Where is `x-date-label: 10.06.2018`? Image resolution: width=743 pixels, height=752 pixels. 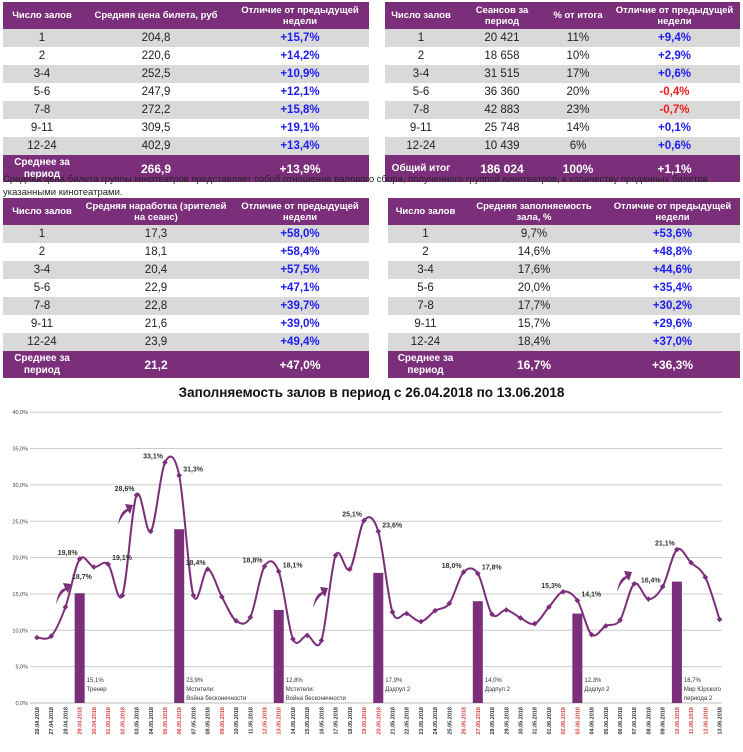 x-date-label: 10.06.2018 is located at coordinates (678, 721).